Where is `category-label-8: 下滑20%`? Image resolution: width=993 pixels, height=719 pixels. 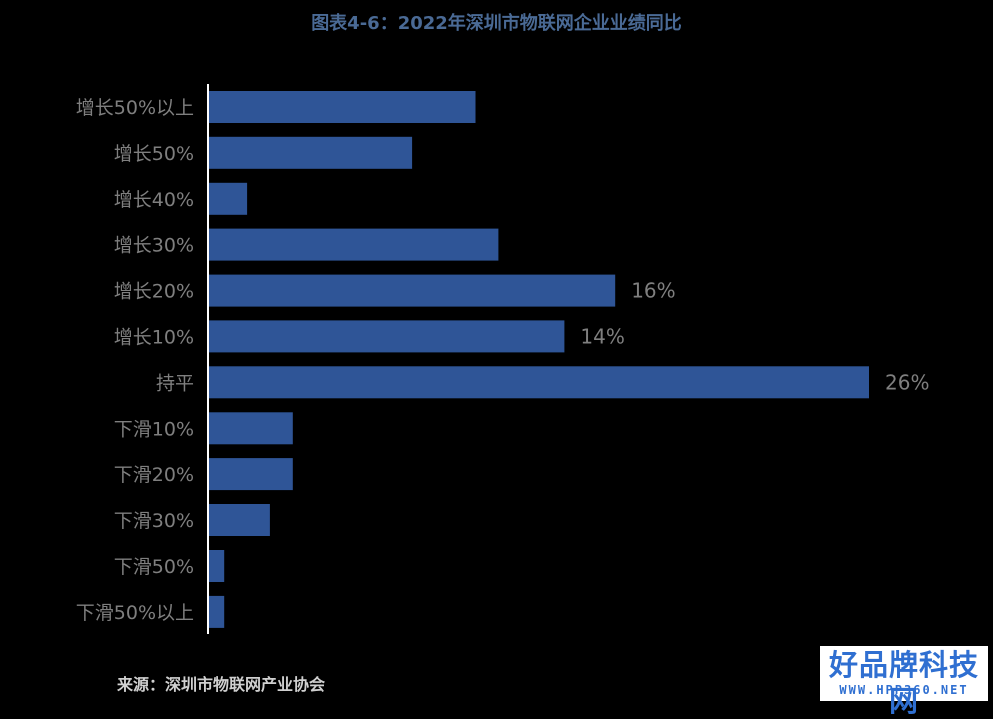 category-label-8: 下滑20% is located at coordinates (154, 475).